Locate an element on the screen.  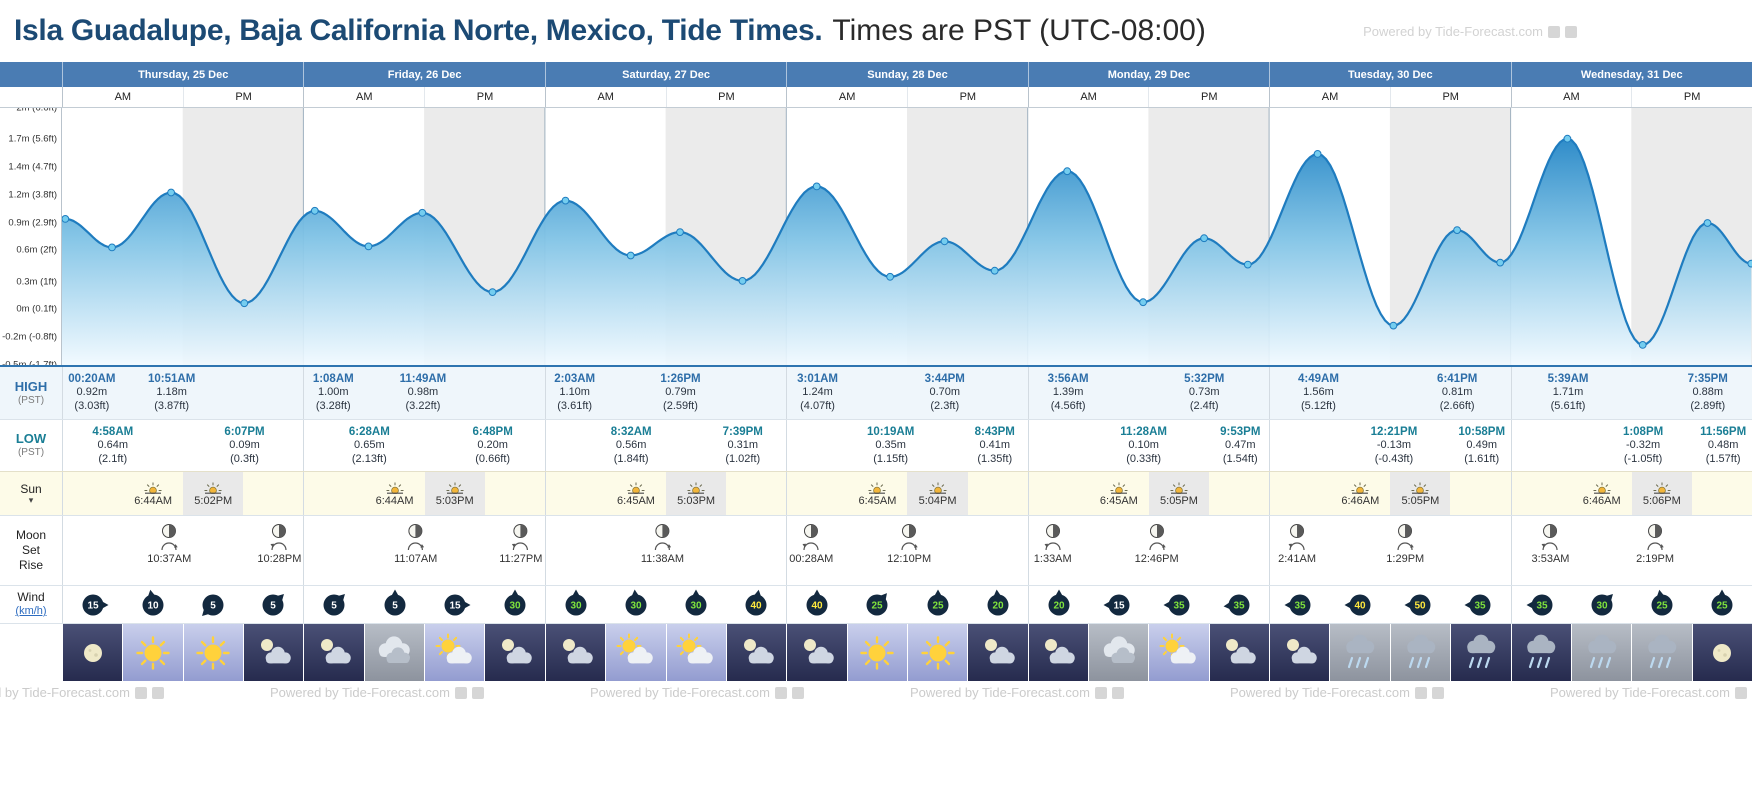
tide-height-m: 1.24m is located at coordinates (817, 392).